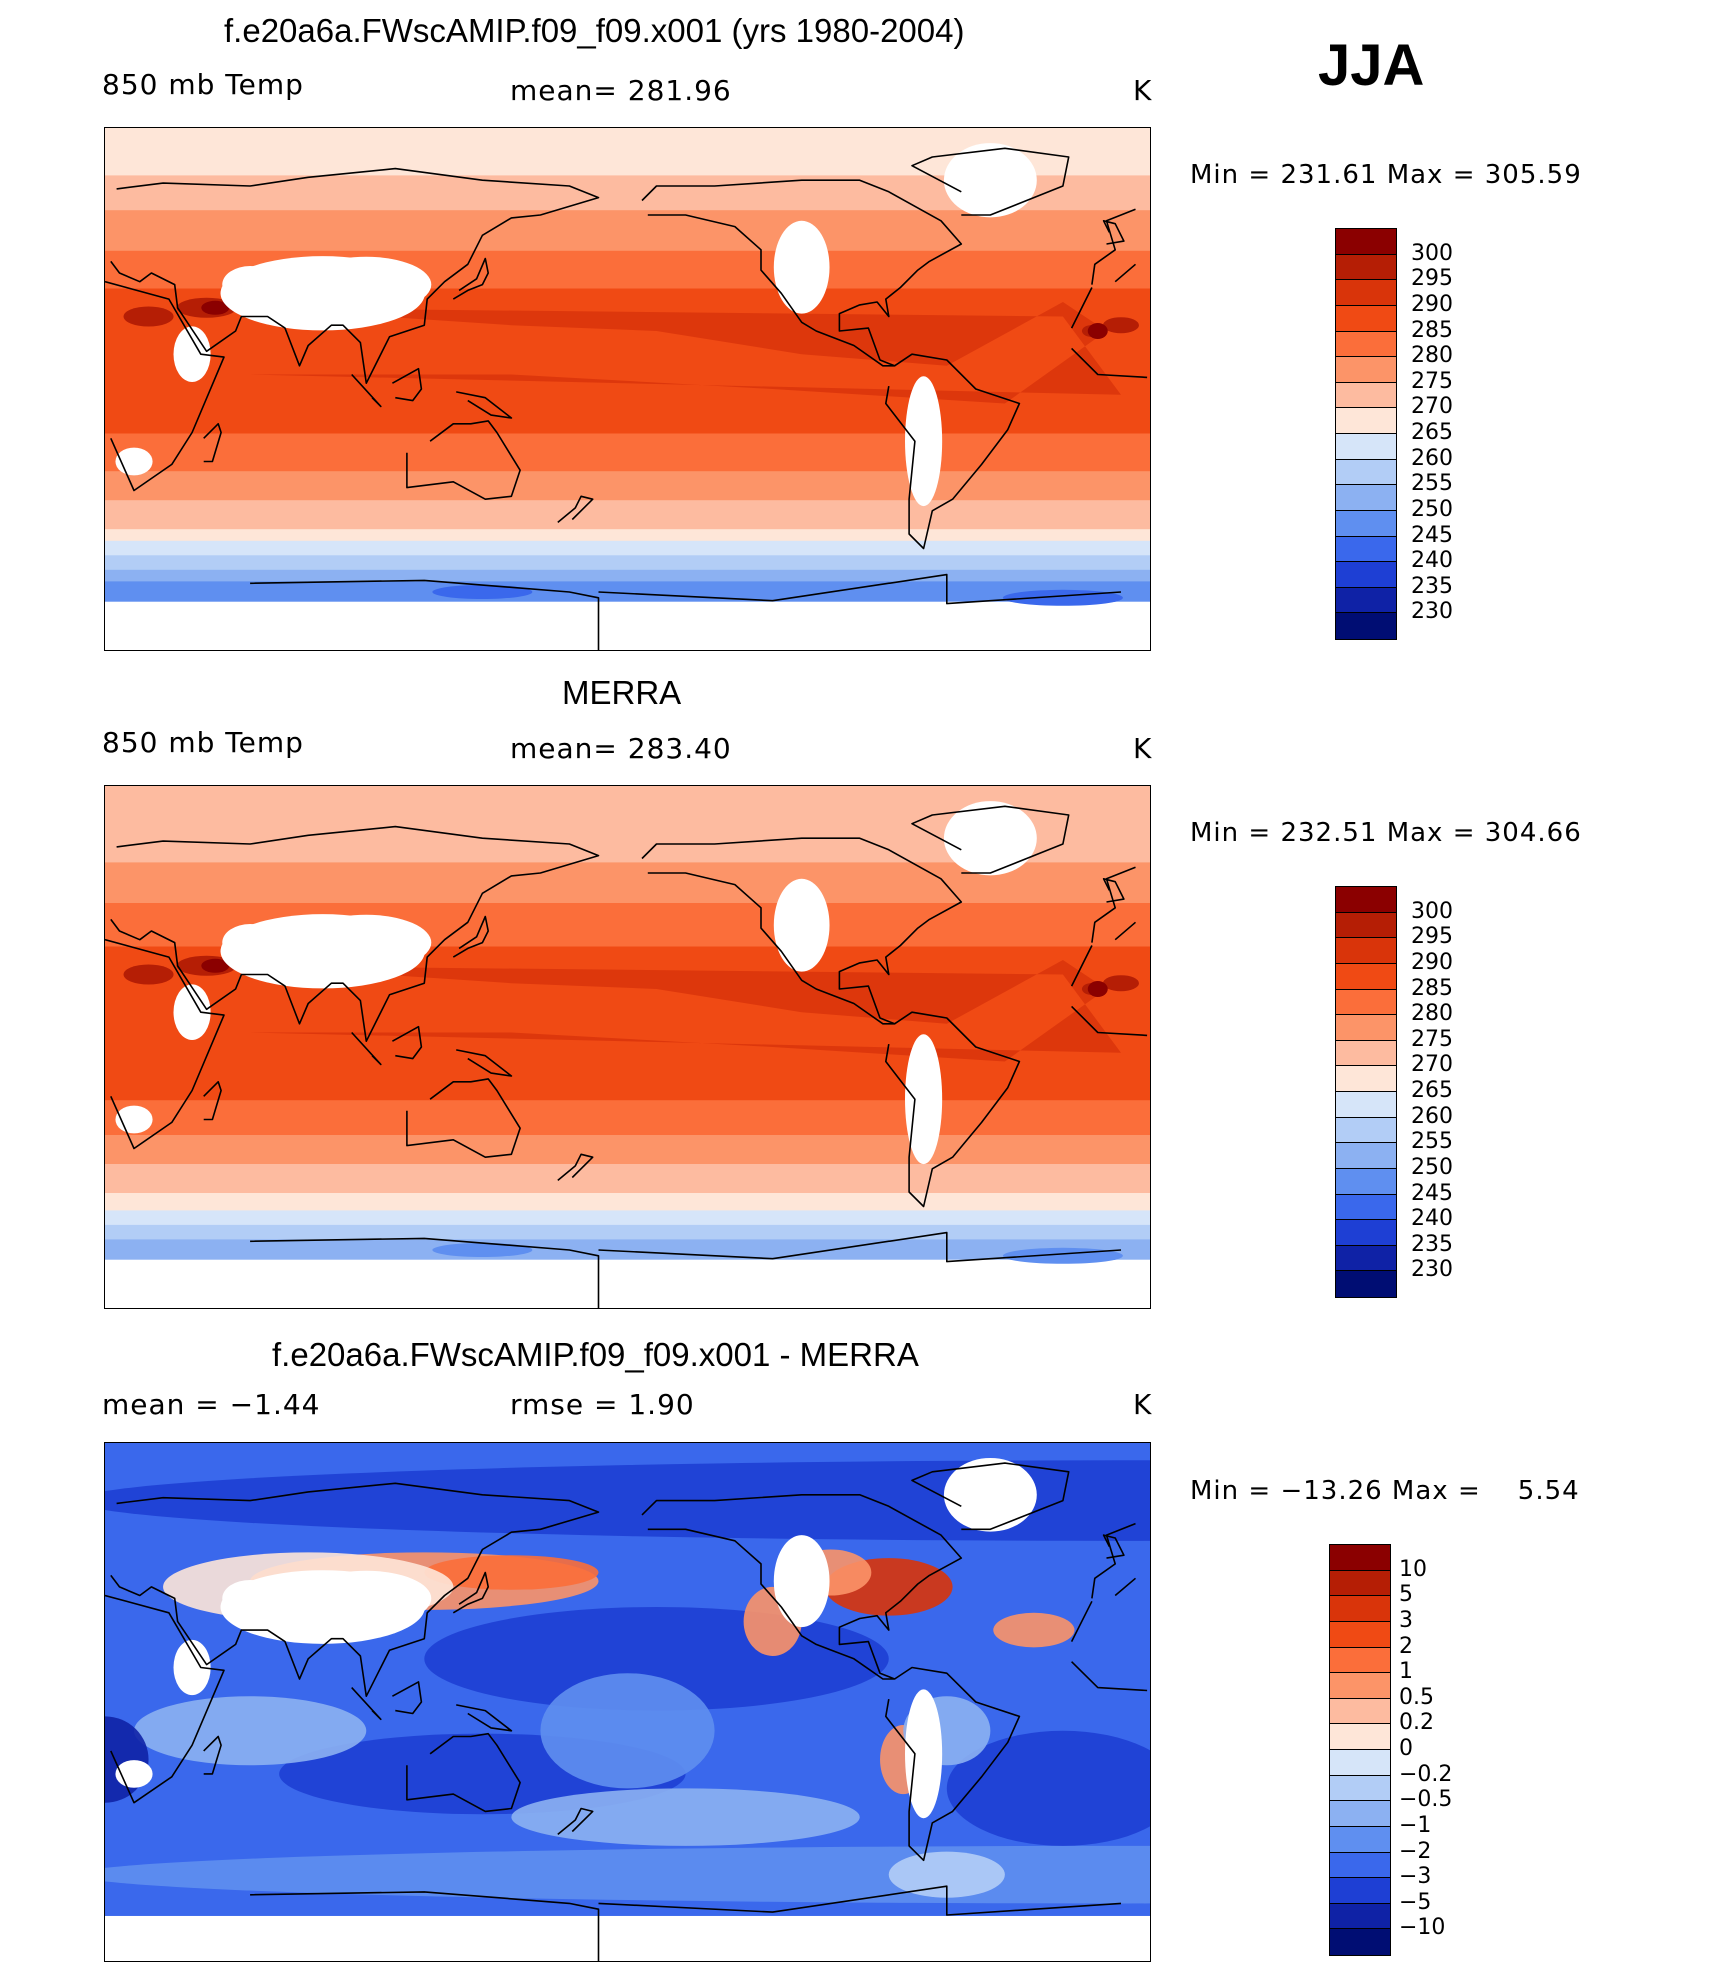  What do you see at coordinates (1415, 1851) in the screenshot?
I see `colorbar-tick-label: −2` at bounding box center [1415, 1851].